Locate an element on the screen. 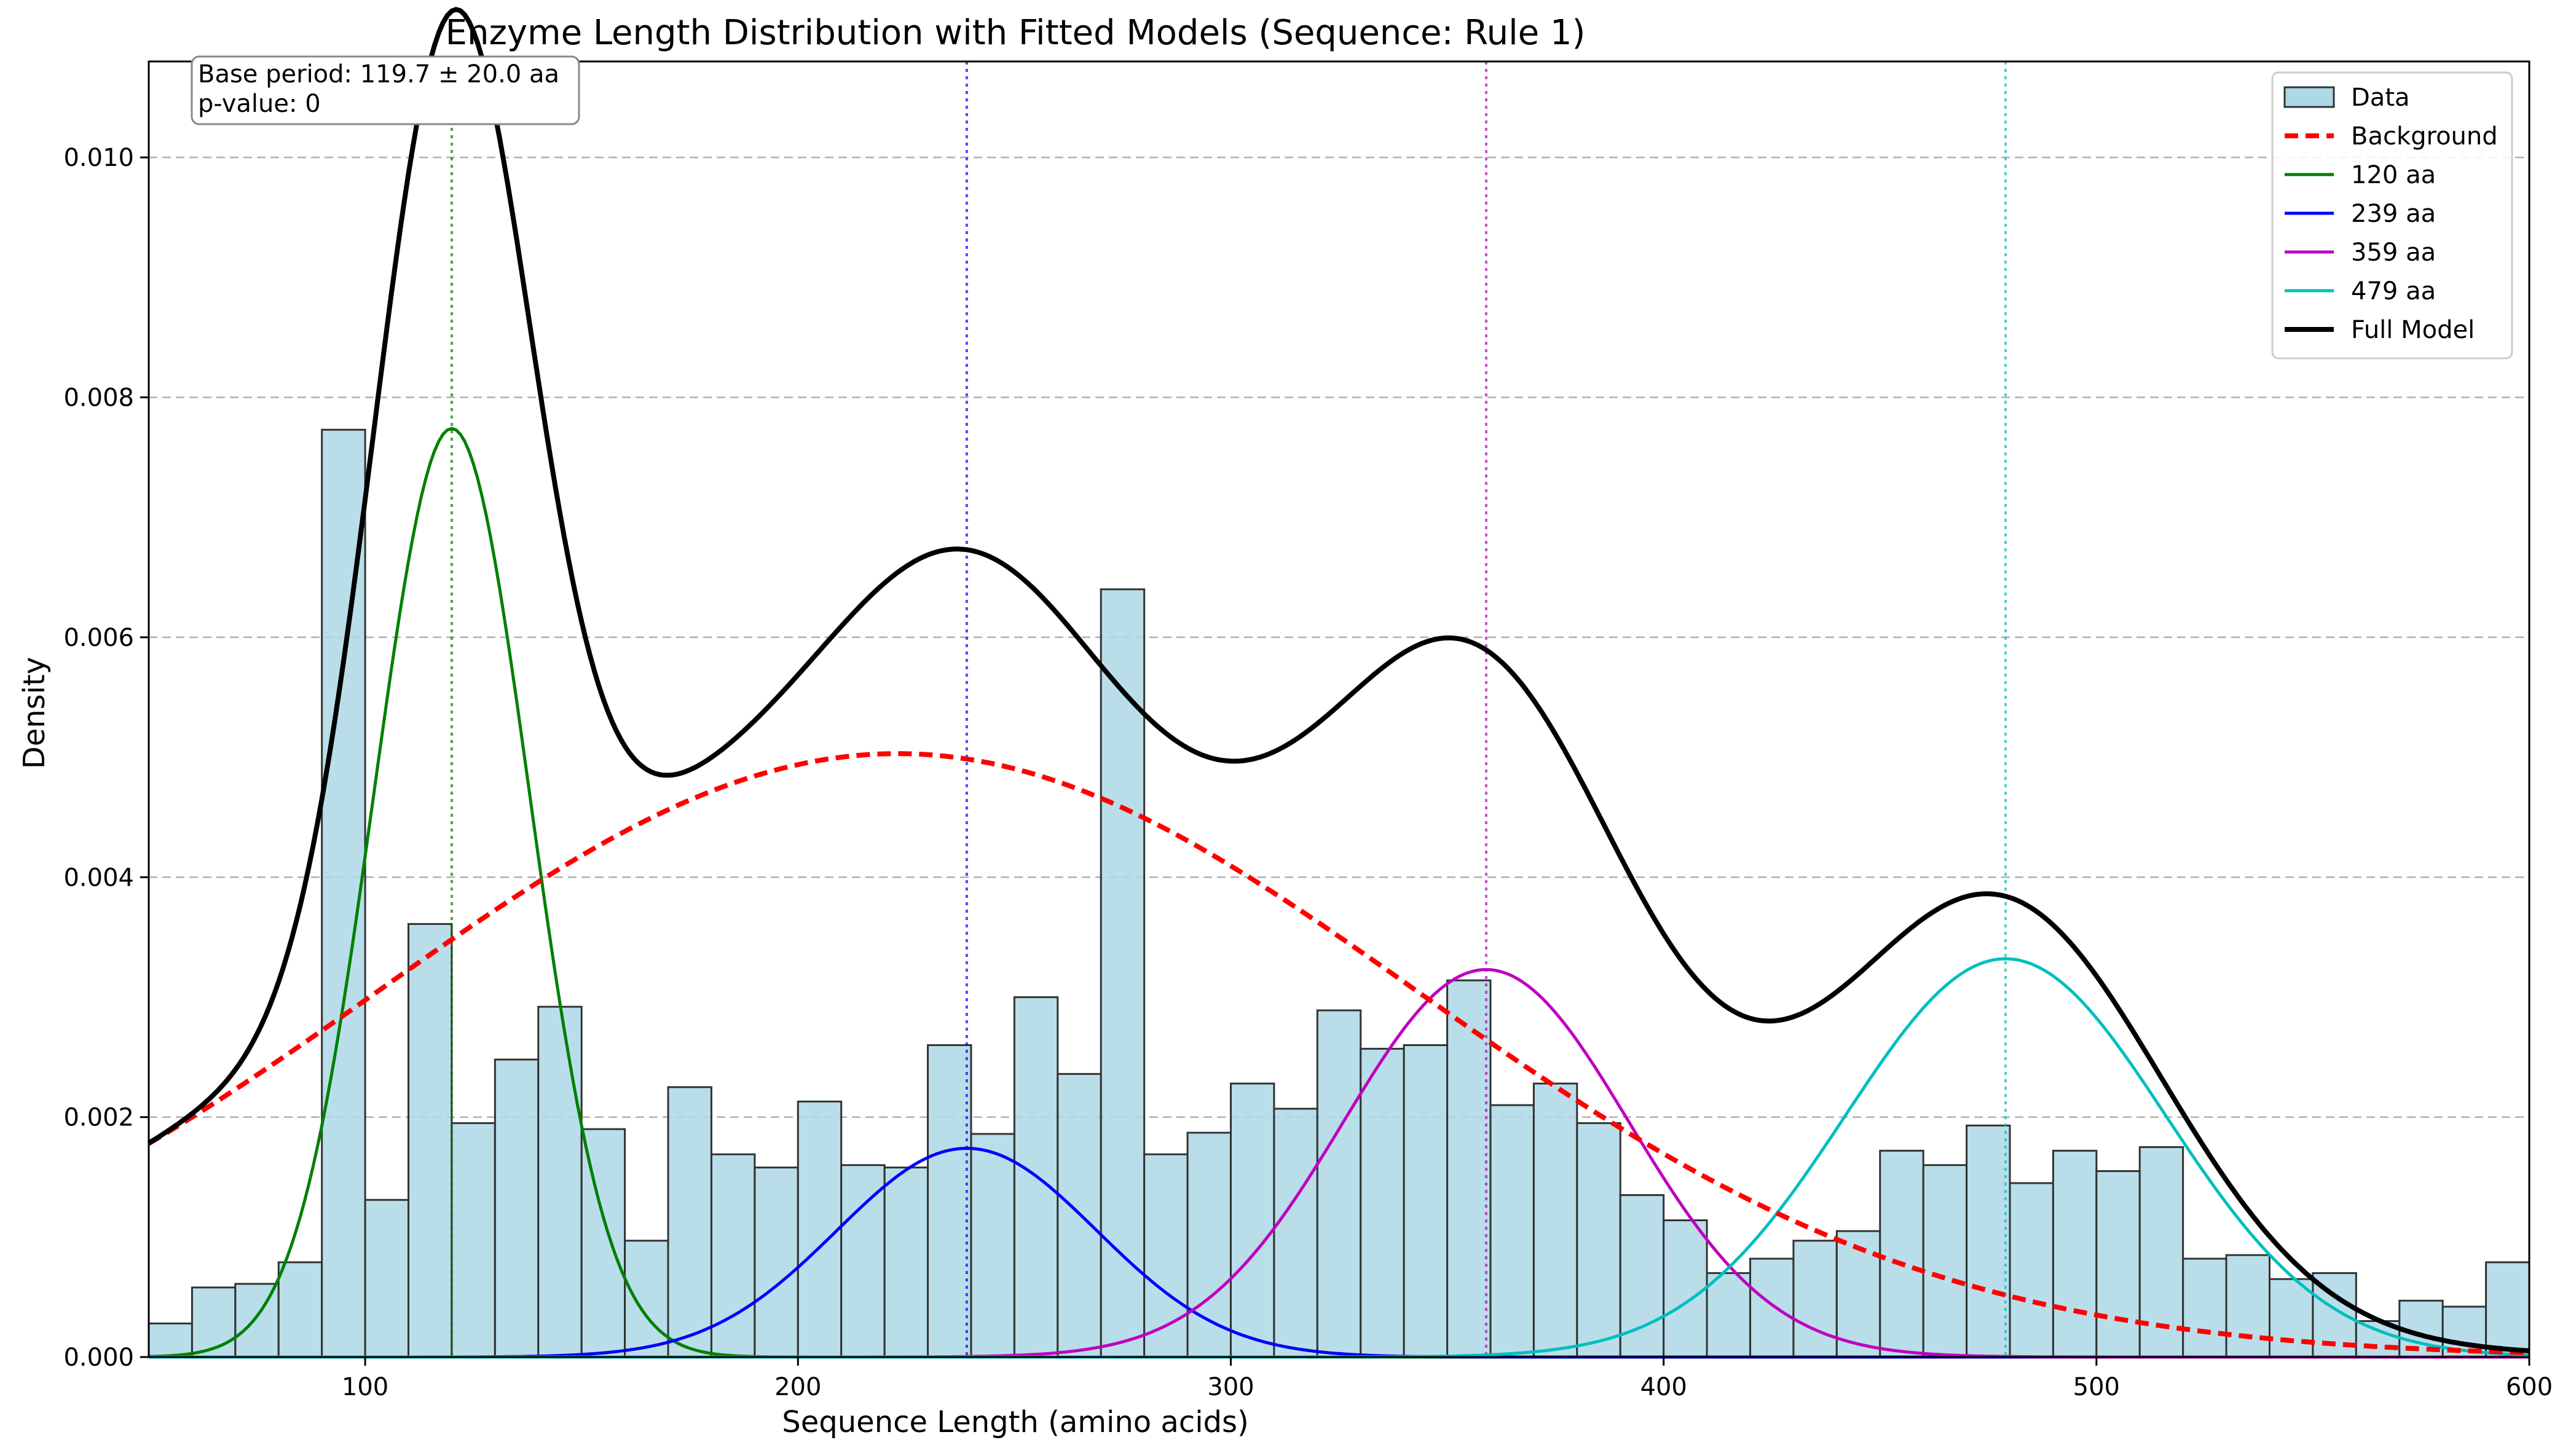 The image size is (2560, 1456). legend-frame is located at coordinates (2392, 215).